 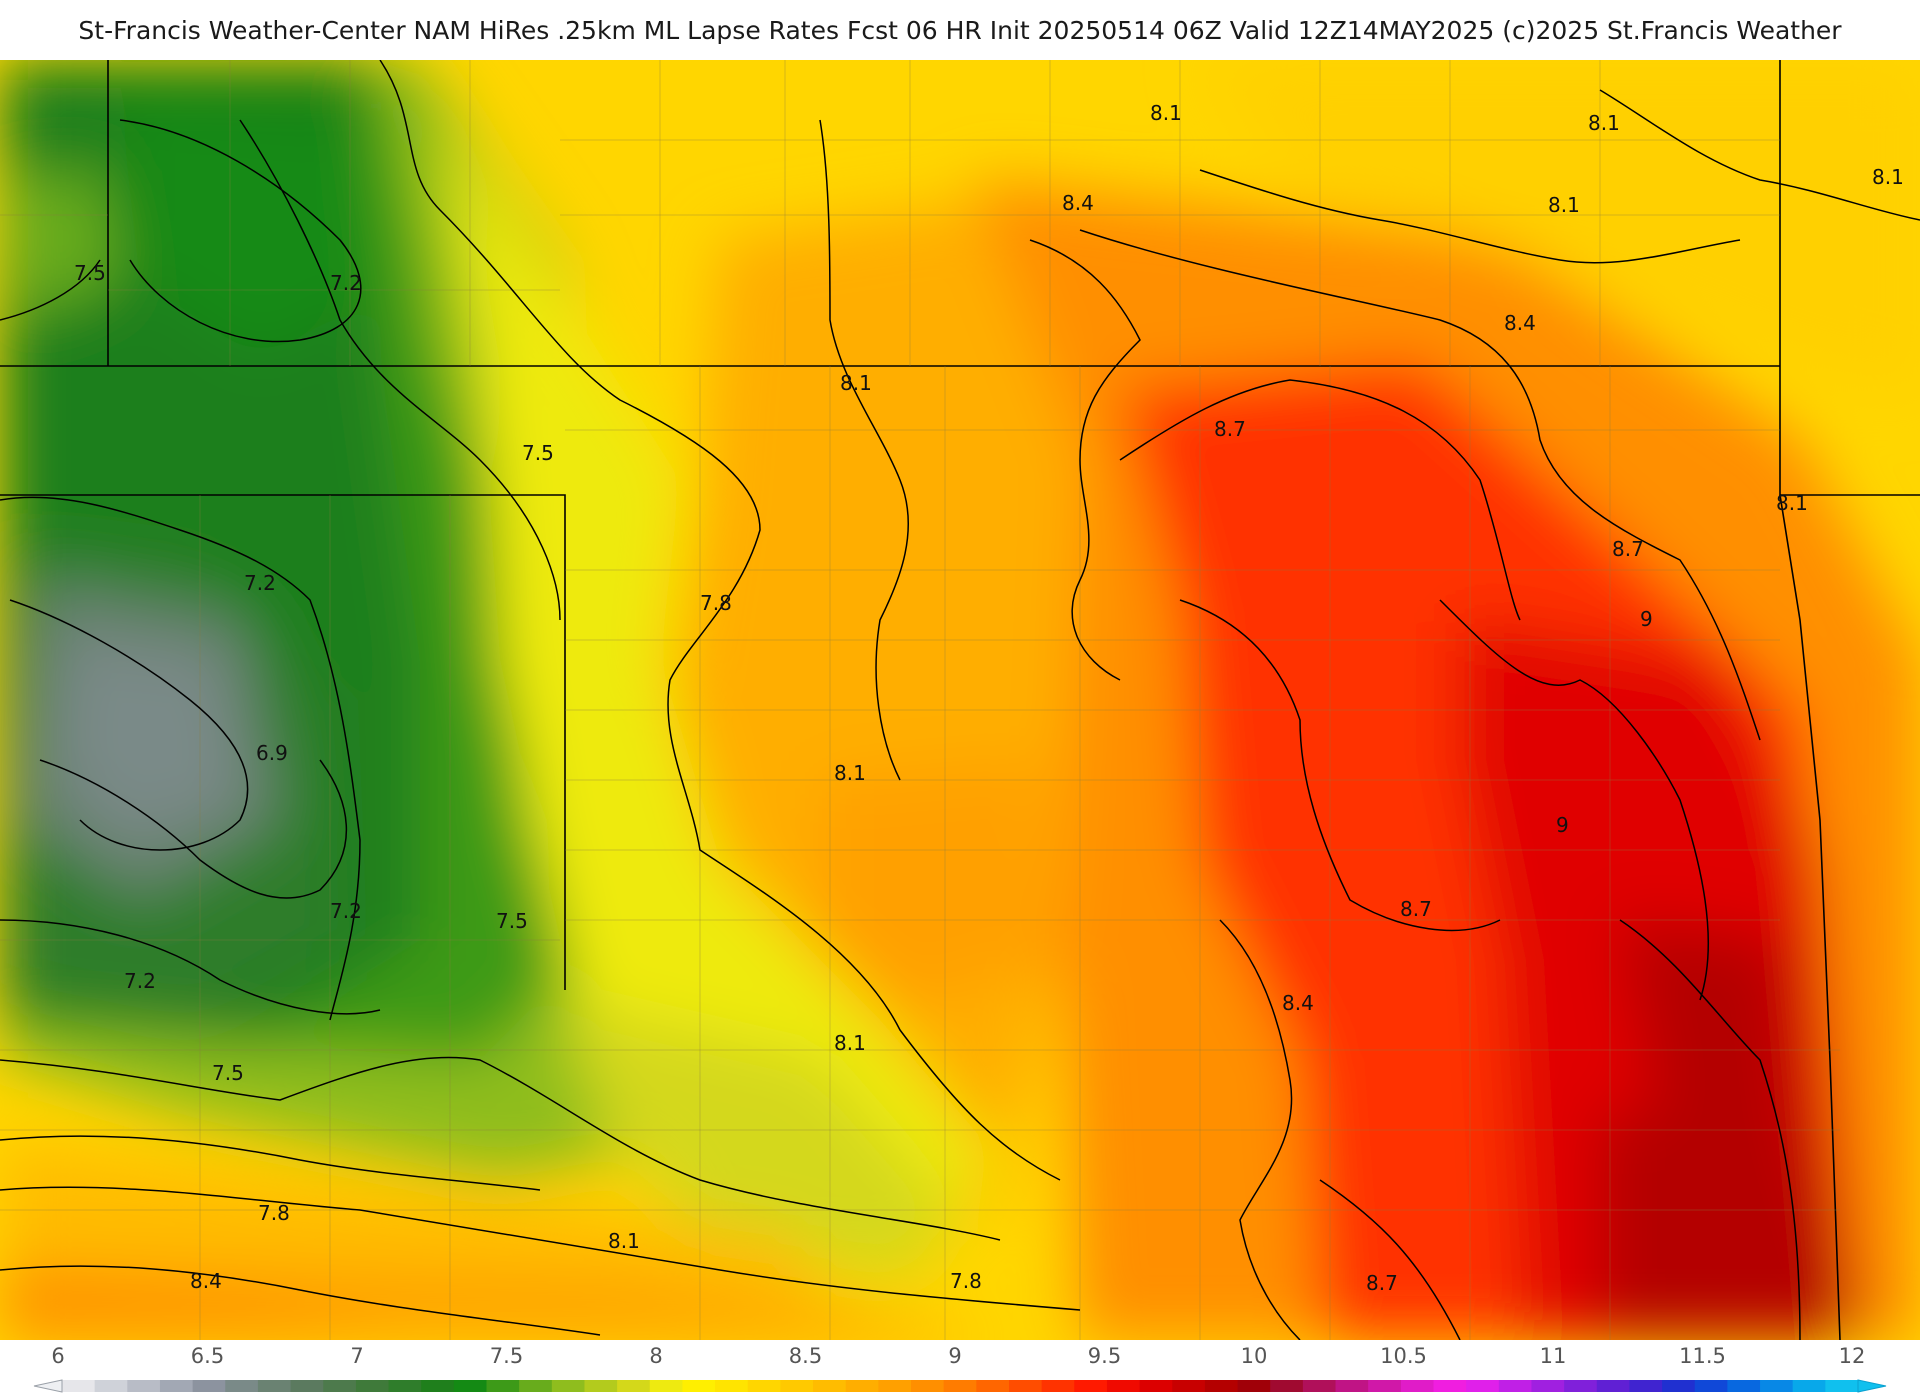 What do you see at coordinates (960, 1370) in the screenshot?
I see `colorbar: 6 6.5 7 7.5 8 8.5 9 9.5 10 10.5 11 11.5 12` at bounding box center [960, 1370].